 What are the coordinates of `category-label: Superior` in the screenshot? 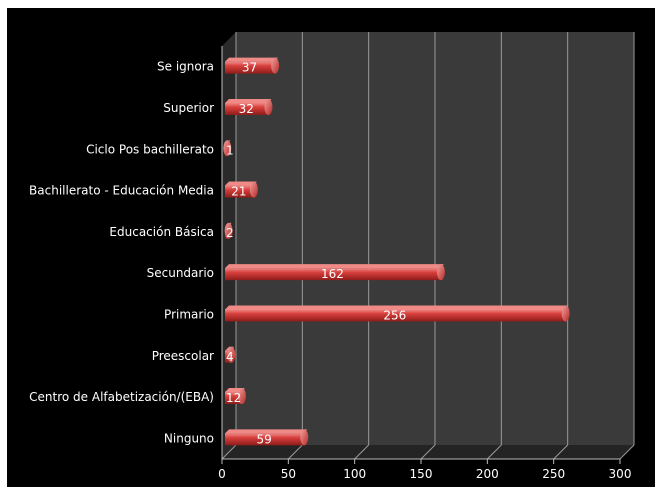 It's located at (188, 108).